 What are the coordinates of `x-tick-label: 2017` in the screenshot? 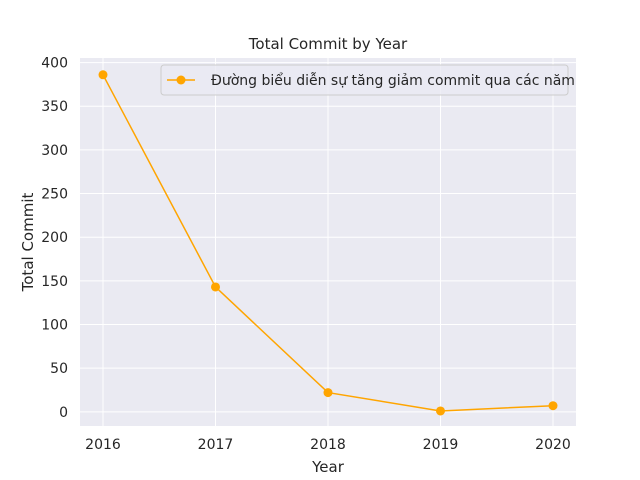 It's located at (216, 445).